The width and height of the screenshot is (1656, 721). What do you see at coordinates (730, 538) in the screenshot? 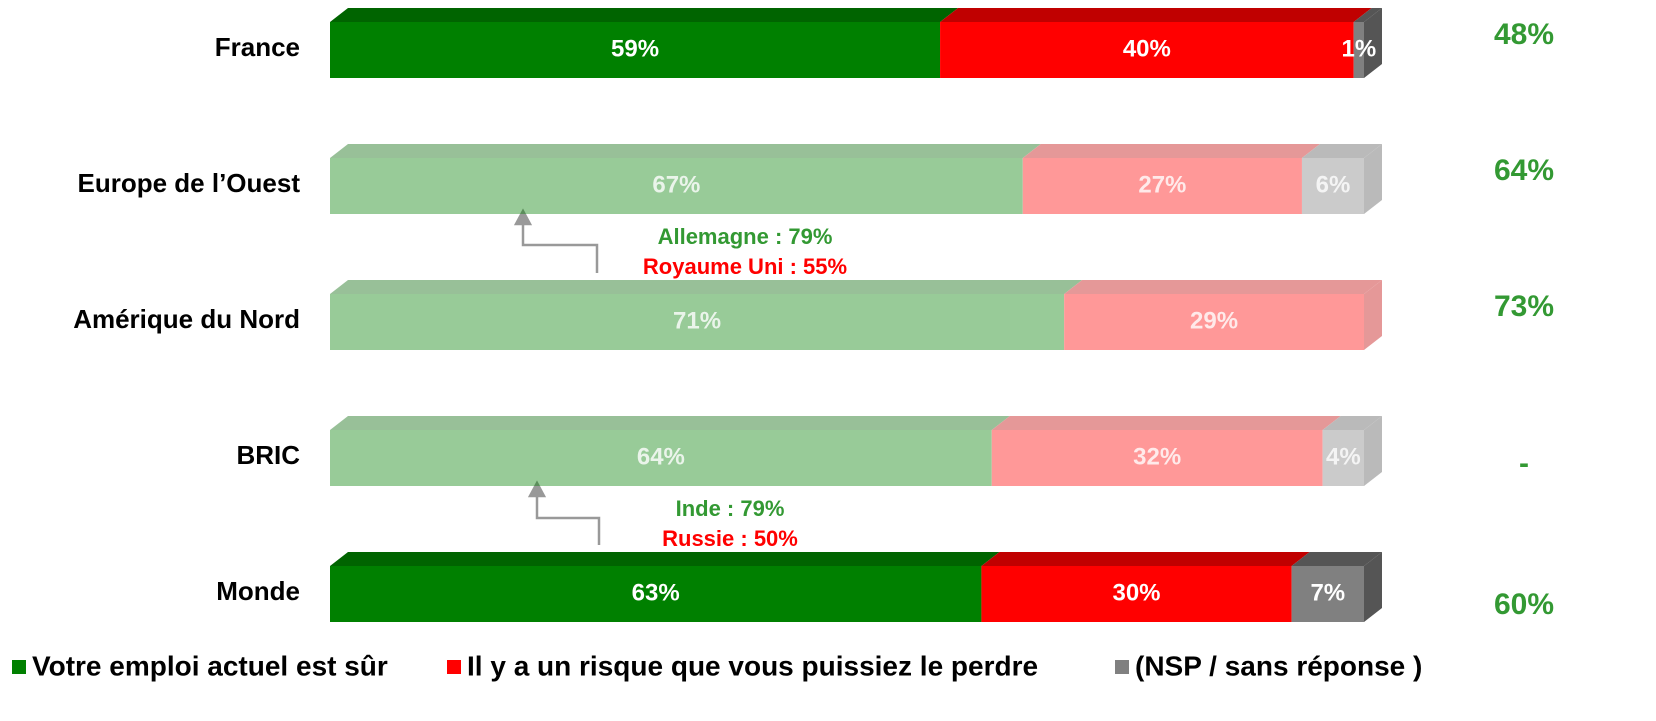
I see `annotation: Russie : 50%` at bounding box center [730, 538].